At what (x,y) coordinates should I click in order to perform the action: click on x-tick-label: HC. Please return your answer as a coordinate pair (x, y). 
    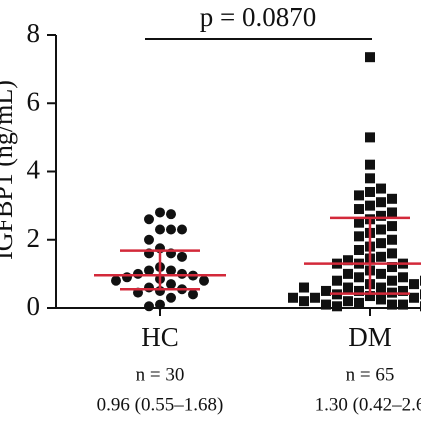
    Looking at the image, I should click on (160, 337).